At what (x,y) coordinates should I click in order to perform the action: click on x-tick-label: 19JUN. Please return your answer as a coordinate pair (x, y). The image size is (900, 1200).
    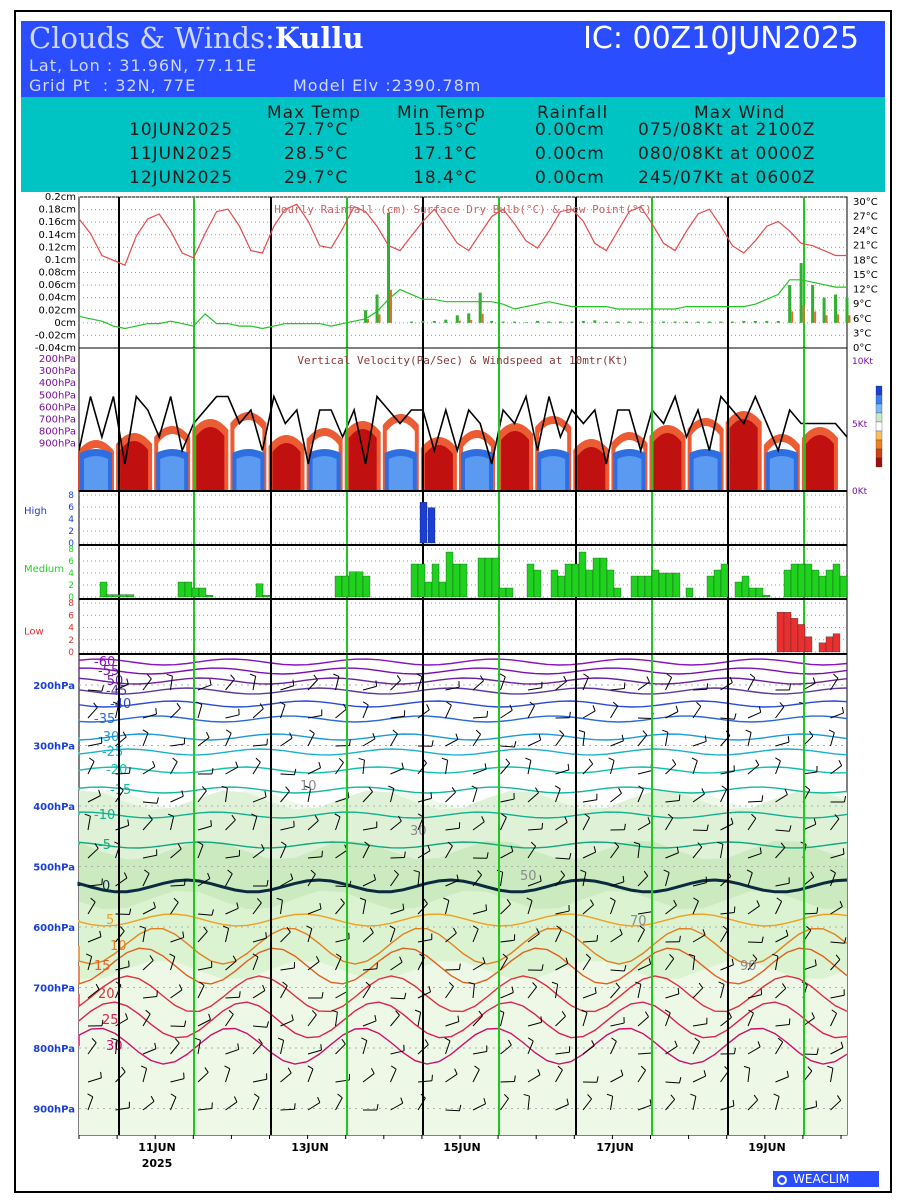
    Looking at the image, I should click on (767, 1147).